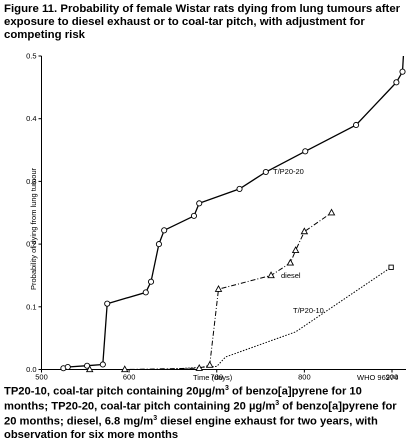 This screenshot has height=447, width=410. What do you see at coordinates (31, 244) in the screenshot?
I see `y-tick-label: 0.2` at bounding box center [31, 244].